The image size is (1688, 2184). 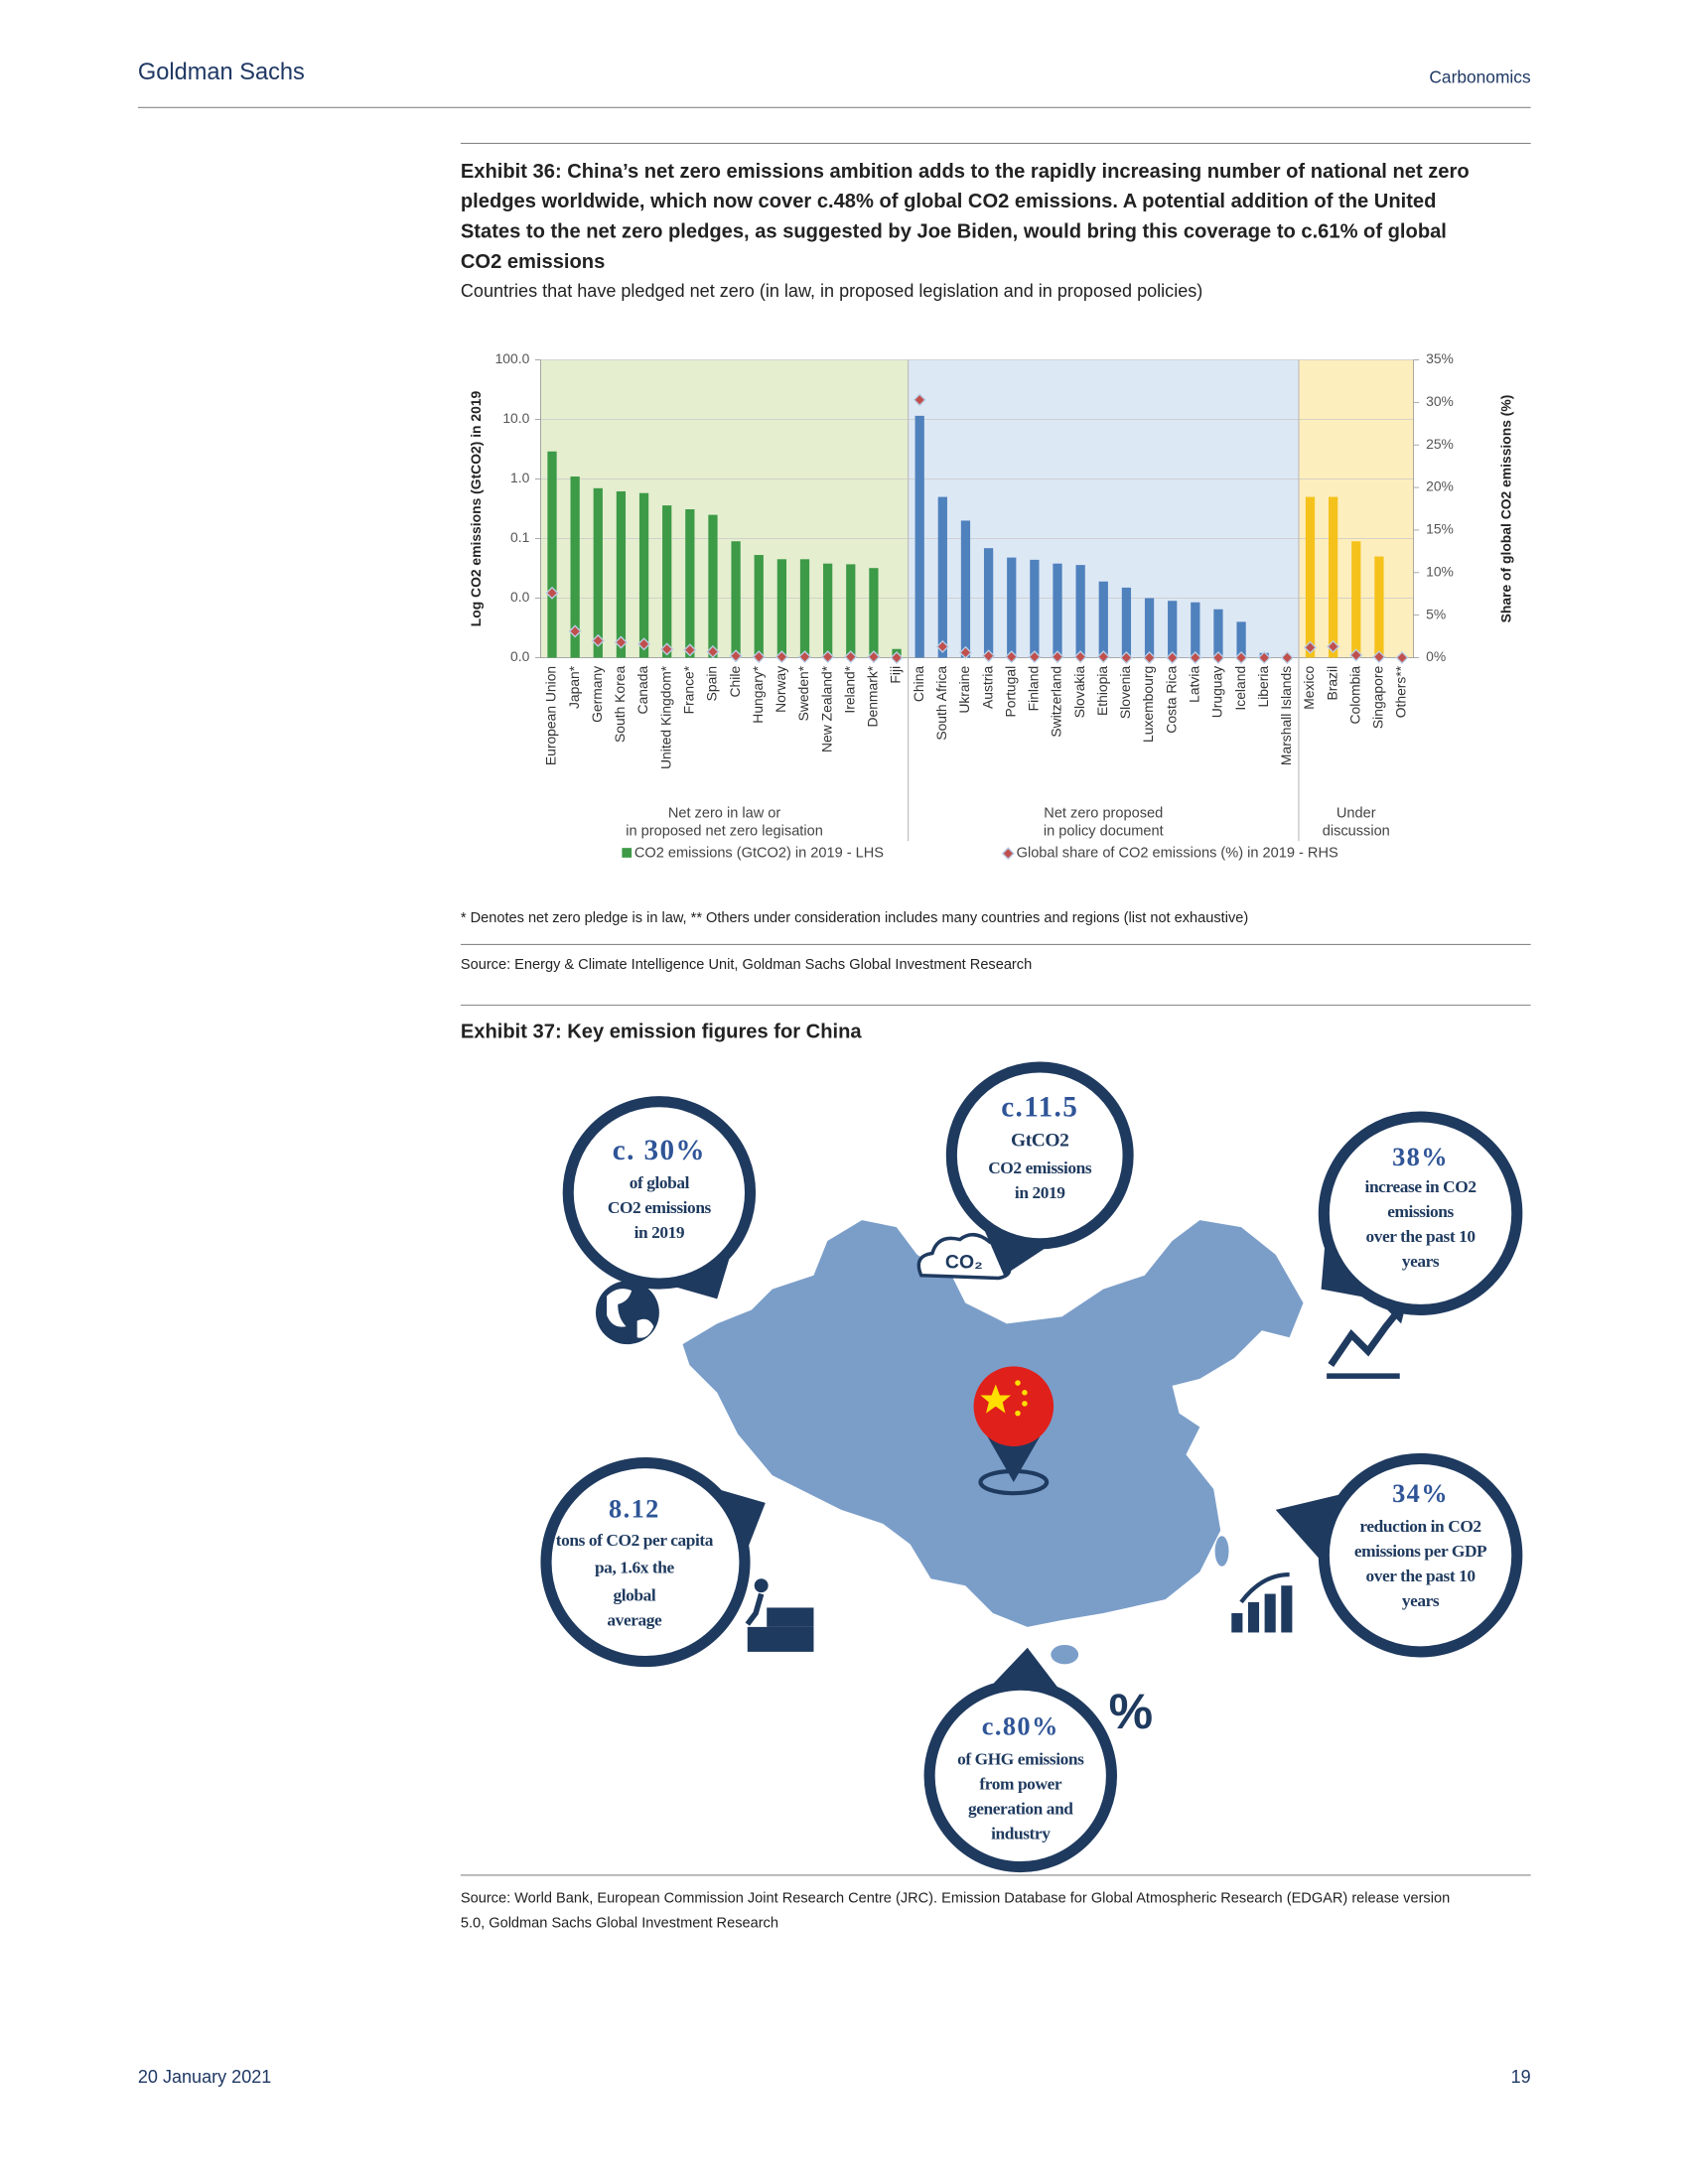 What do you see at coordinates (1378, 698) in the screenshot?
I see `x-tick-label: Singapore` at bounding box center [1378, 698].